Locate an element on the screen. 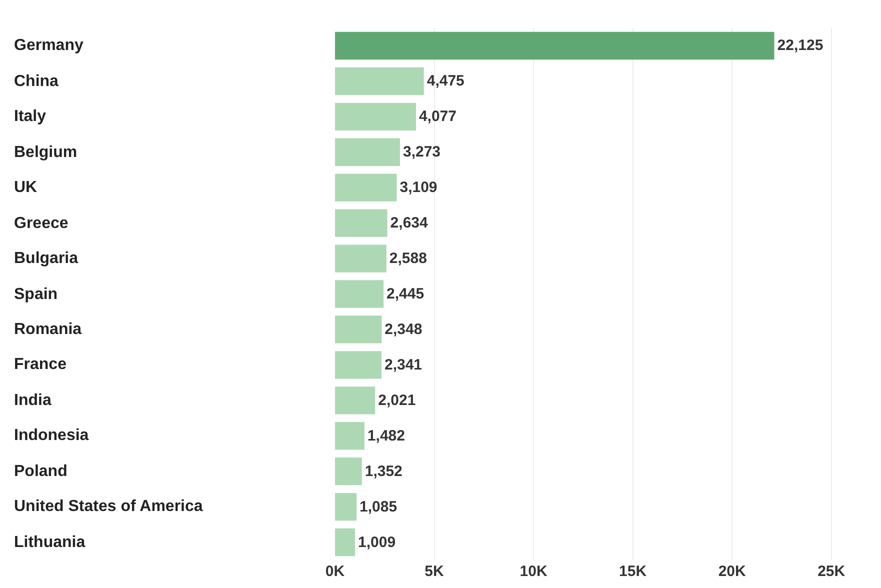 The width and height of the screenshot is (881, 588). y-tick-label: India is located at coordinates (33, 400).